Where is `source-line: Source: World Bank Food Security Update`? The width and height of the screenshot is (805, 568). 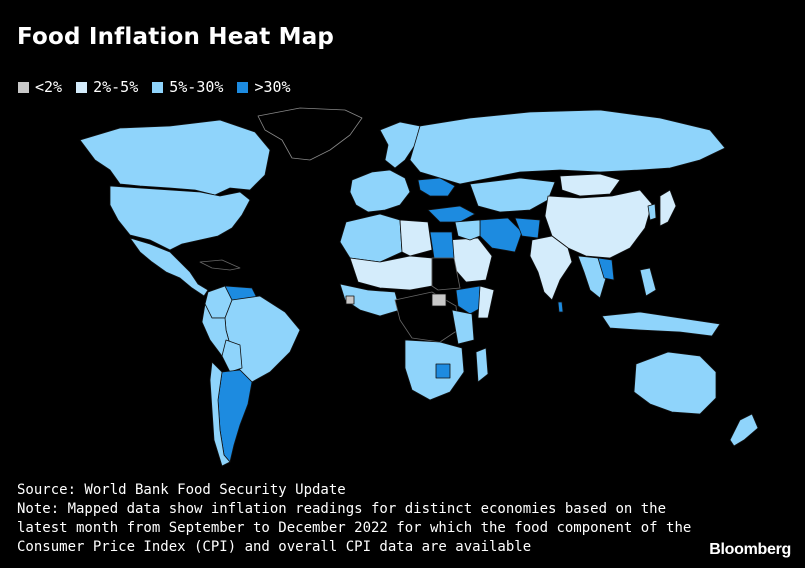 source-line: Source: World Bank Food Security Update is located at coordinates (181, 490).